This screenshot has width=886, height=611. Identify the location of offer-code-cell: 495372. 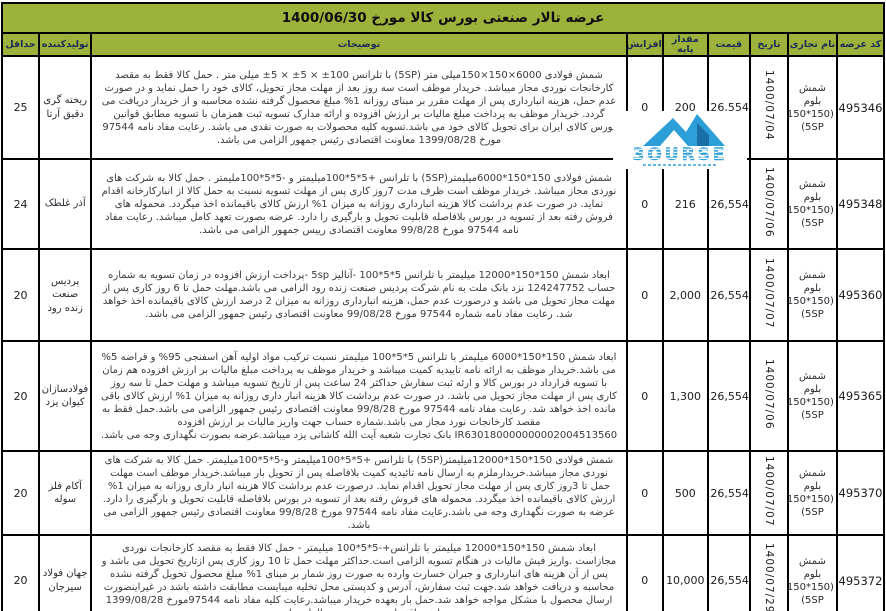
(860, 572).